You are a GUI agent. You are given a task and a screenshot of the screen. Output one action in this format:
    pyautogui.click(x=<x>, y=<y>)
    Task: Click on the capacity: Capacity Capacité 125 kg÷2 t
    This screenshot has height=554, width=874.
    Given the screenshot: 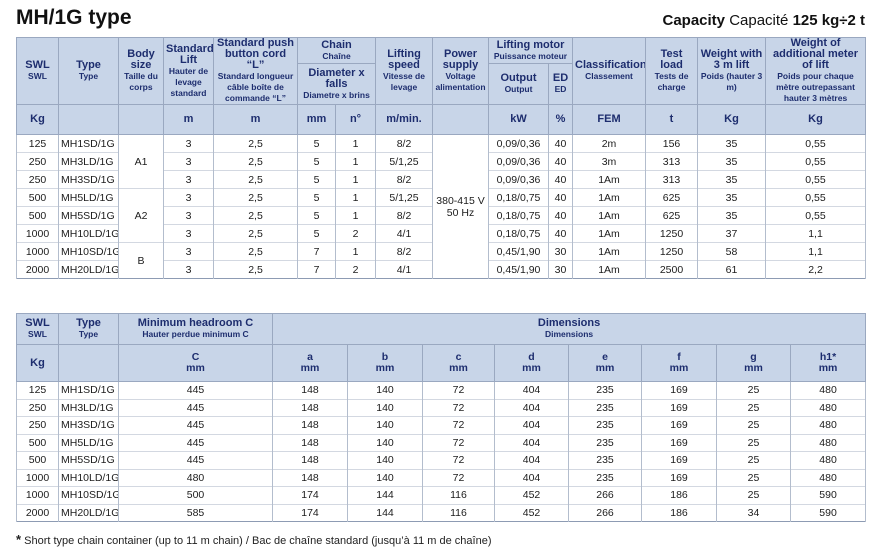 What is the action you would take?
    pyautogui.click(x=763, y=20)
    